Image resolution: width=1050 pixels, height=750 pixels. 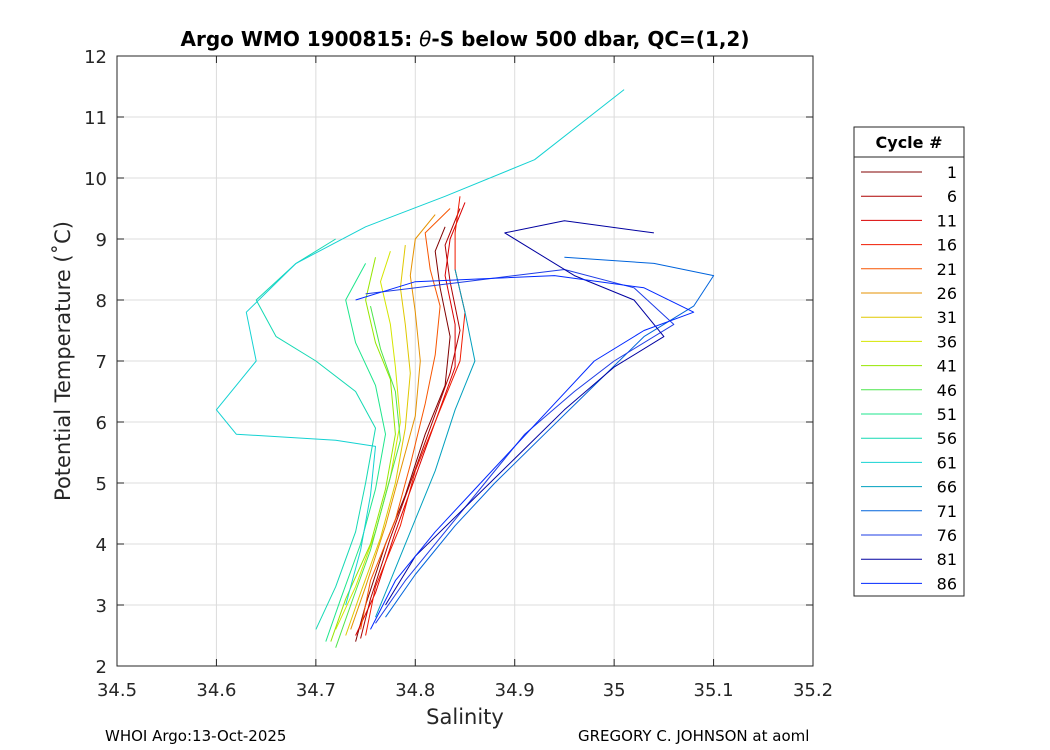 What do you see at coordinates (63, 361) in the screenshot?
I see `y-axis-label: Potential Temperature (˚C)` at bounding box center [63, 361].